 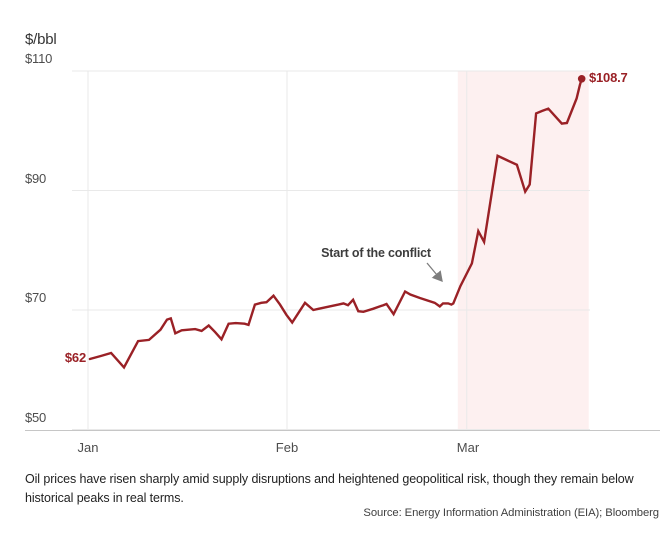 I want to click on end-point-dot, so click(x=581, y=78).